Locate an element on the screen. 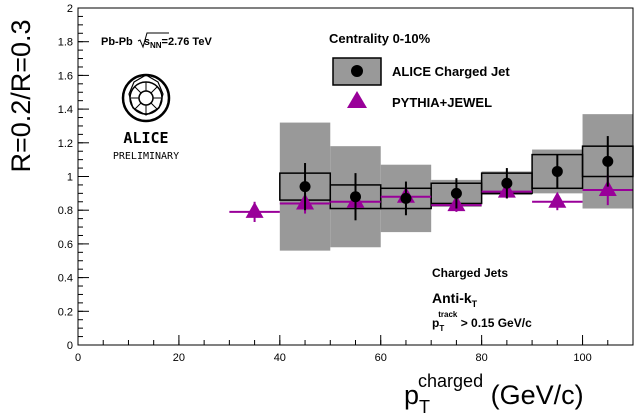 The image size is (634, 416). annotation-algo-sub: T is located at coordinates (475, 304).